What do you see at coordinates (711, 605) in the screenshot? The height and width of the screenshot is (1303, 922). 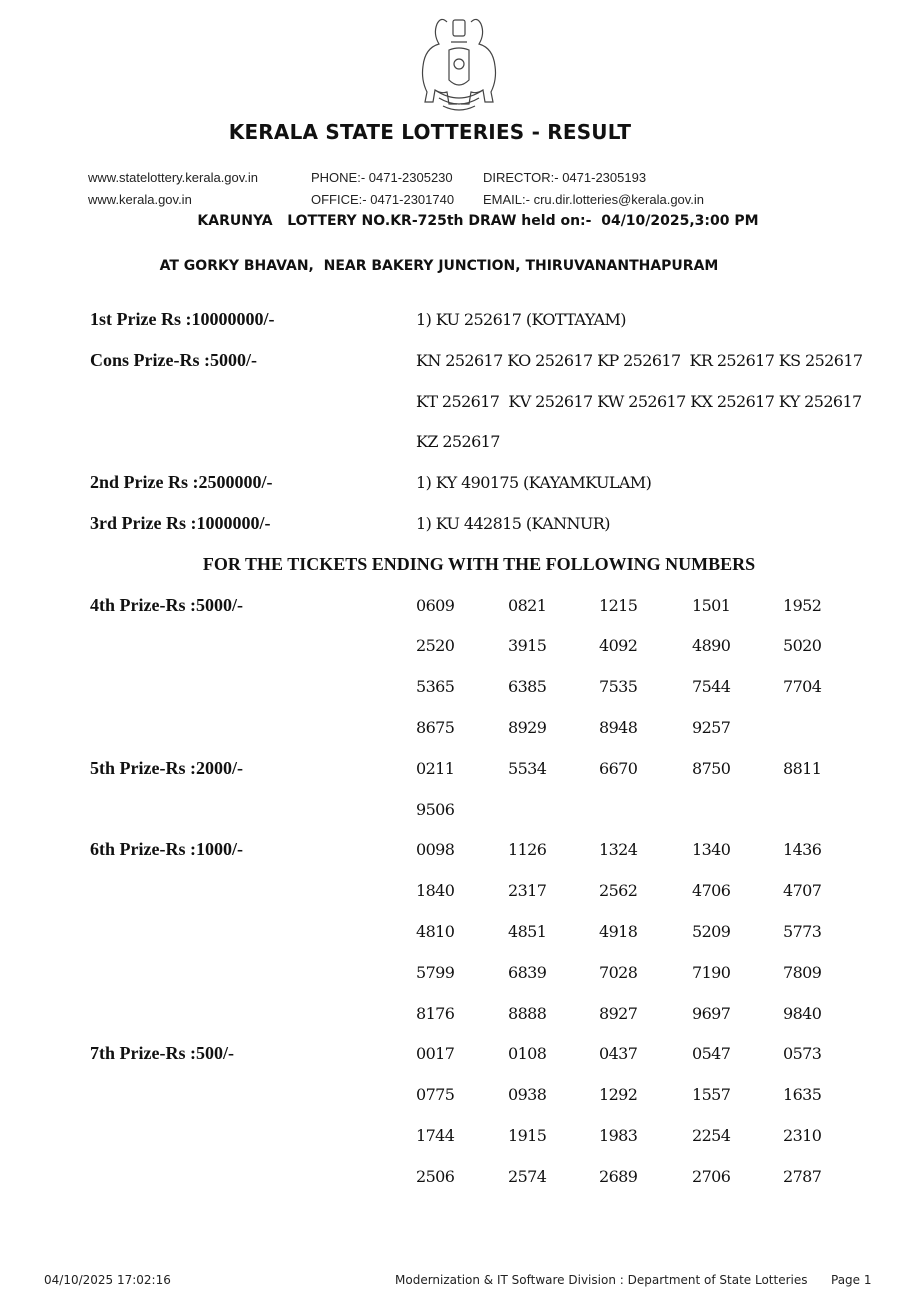 I see `winning-number: 1501` at bounding box center [711, 605].